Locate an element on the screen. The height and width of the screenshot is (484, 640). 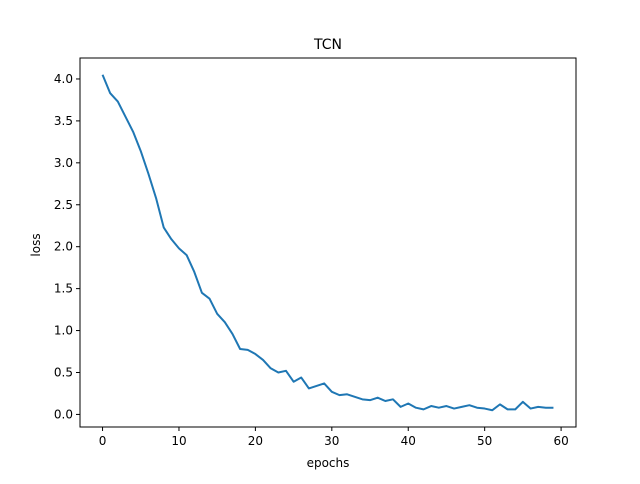
x-tick-label: 60 is located at coordinates (560, 441).